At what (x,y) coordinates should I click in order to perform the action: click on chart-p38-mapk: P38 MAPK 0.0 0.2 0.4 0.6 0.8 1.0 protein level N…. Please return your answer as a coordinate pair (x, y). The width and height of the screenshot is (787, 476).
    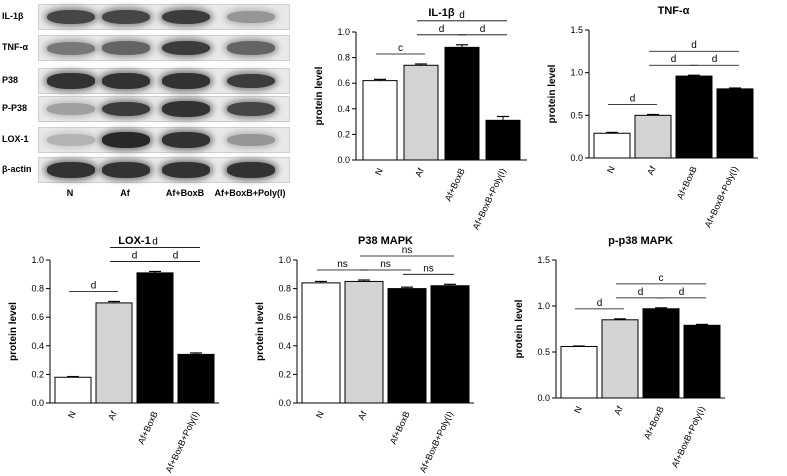
    Looking at the image, I should click on (364, 355).